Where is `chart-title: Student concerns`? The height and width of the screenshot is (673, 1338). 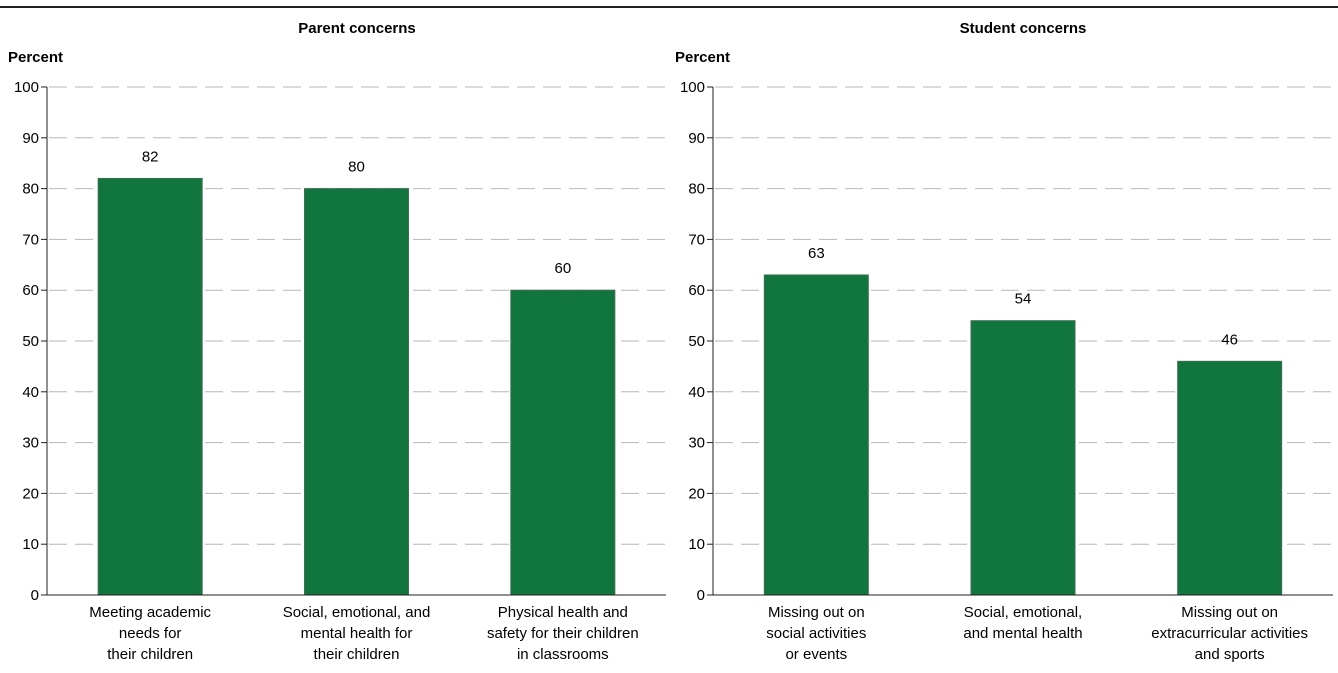
chart-title: Student concerns is located at coordinates (1023, 28).